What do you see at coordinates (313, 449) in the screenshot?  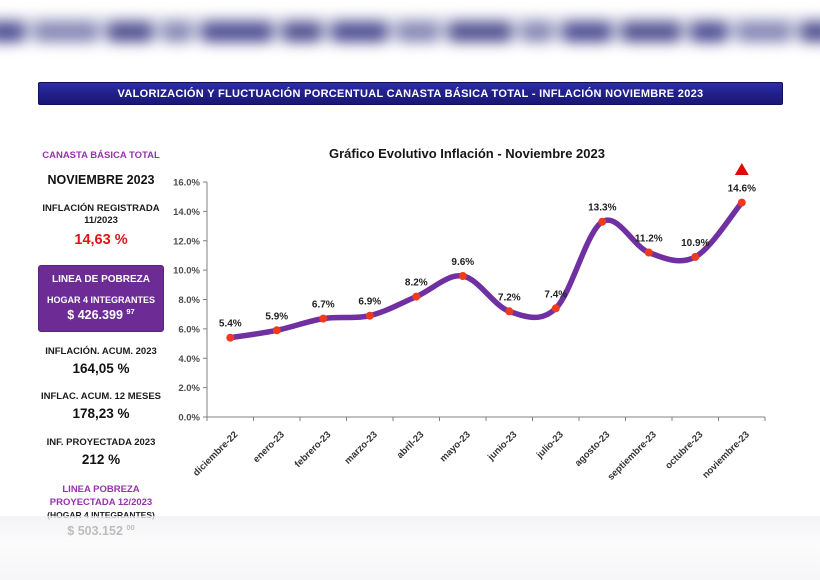 I see `svg-text: febrero-23` at bounding box center [313, 449].